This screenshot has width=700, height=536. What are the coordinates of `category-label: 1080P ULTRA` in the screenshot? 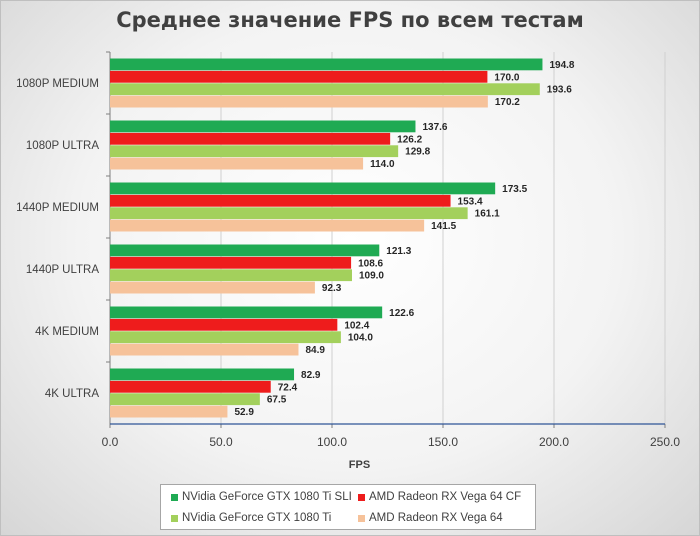 It's located at (62, 146).